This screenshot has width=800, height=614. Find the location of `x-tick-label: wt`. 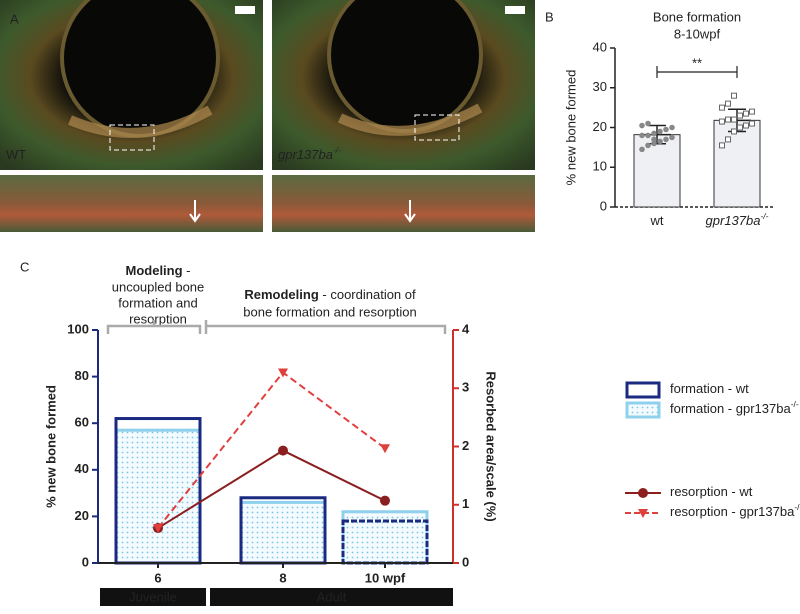

x-tick-label: wt is located at coordinates (657, 220).